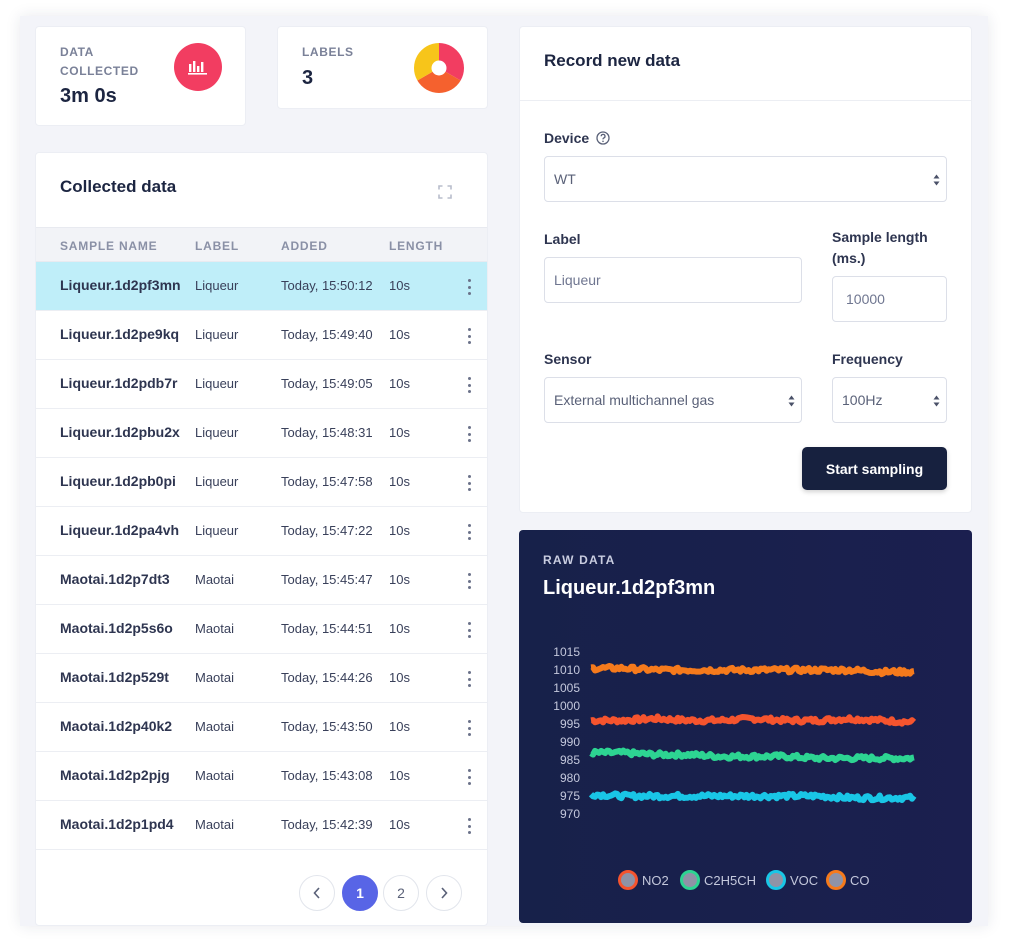 This screenshot has width=1009, height=946. What do you see at coordinates (327, 334) in the screenshot?
I see `sample-added: Today, 15:49:40` at bounding box center [327, 334].